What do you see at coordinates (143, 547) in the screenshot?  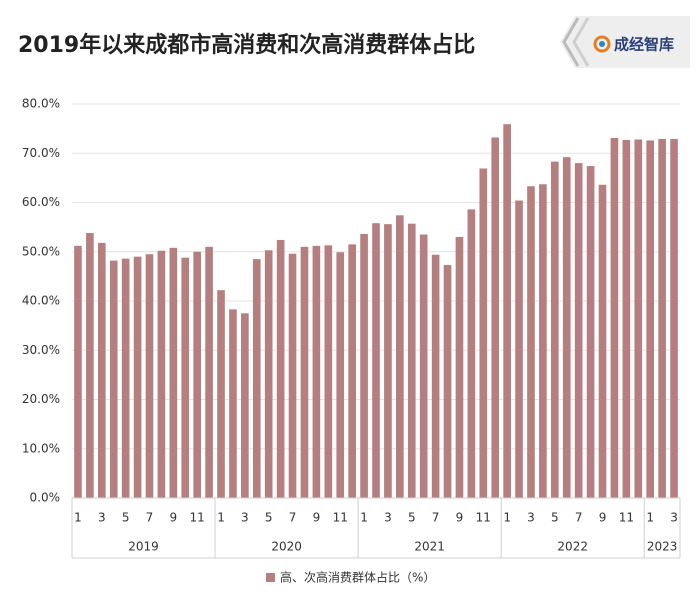 I see `x-group-label: 2019` at bounding box center [143, 547].